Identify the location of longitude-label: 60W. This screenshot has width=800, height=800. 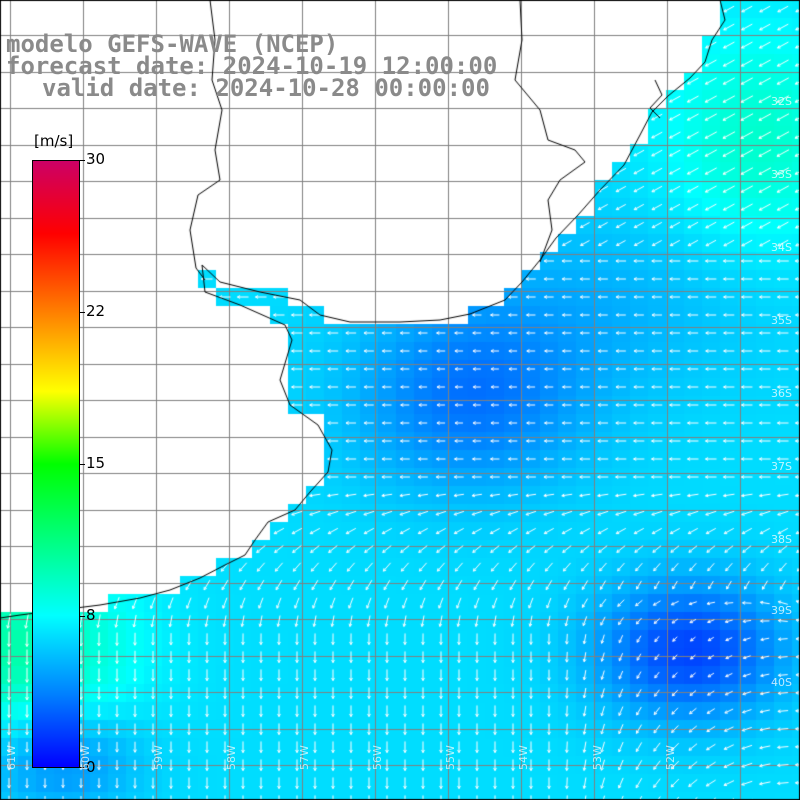
(85, 757).